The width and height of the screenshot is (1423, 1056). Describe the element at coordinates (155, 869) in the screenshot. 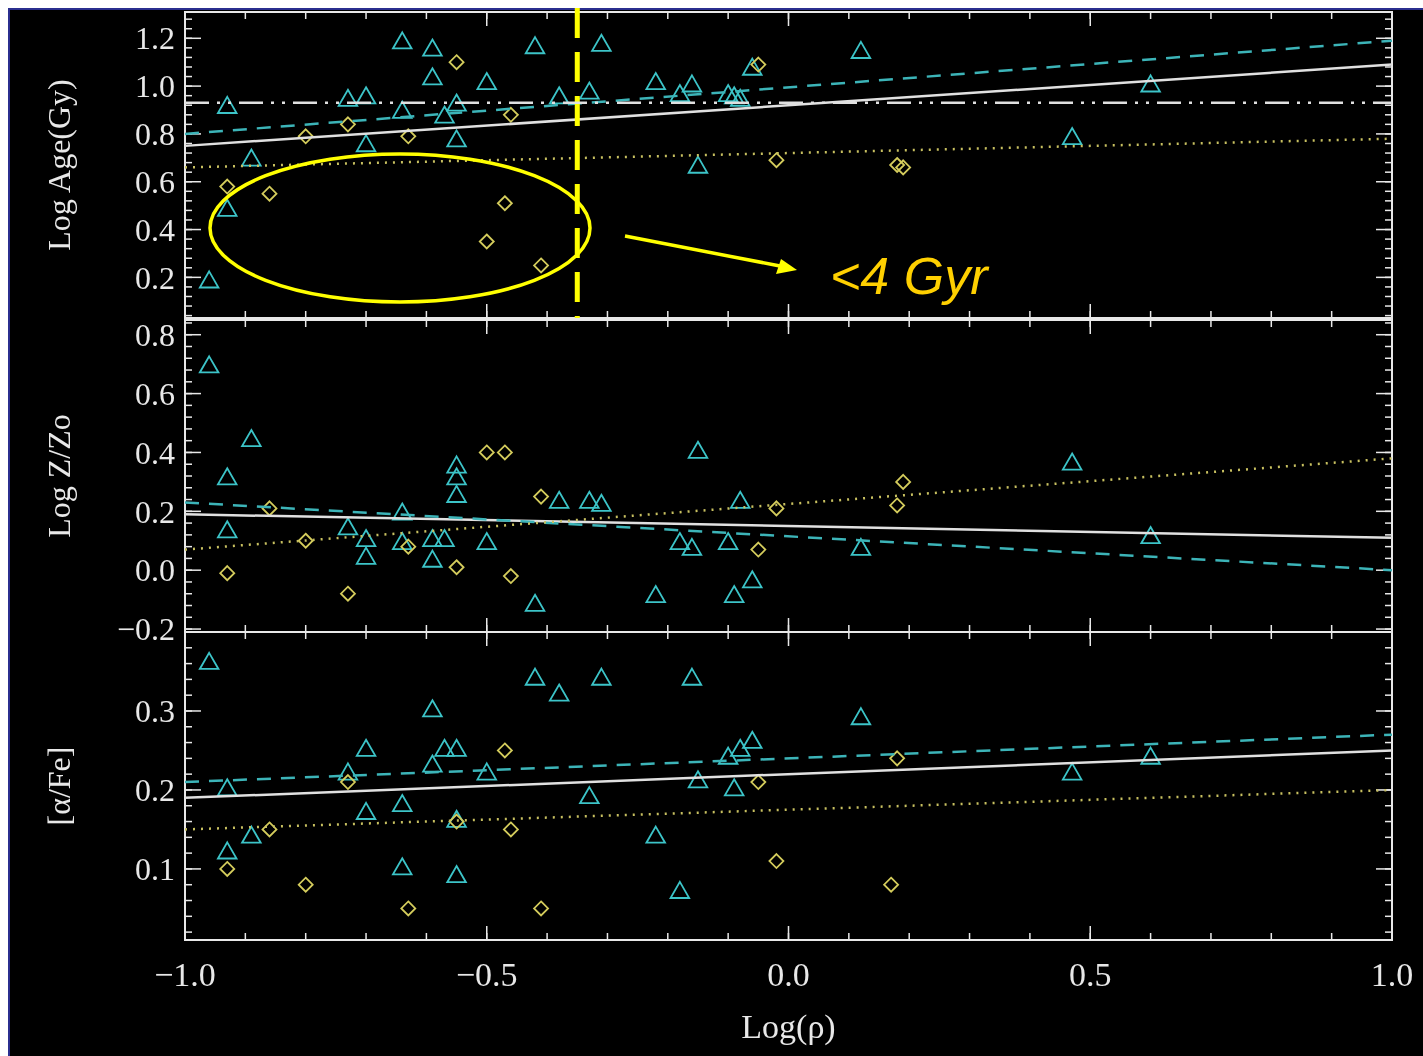

I see `y-tick-label: 0.1` at that location.